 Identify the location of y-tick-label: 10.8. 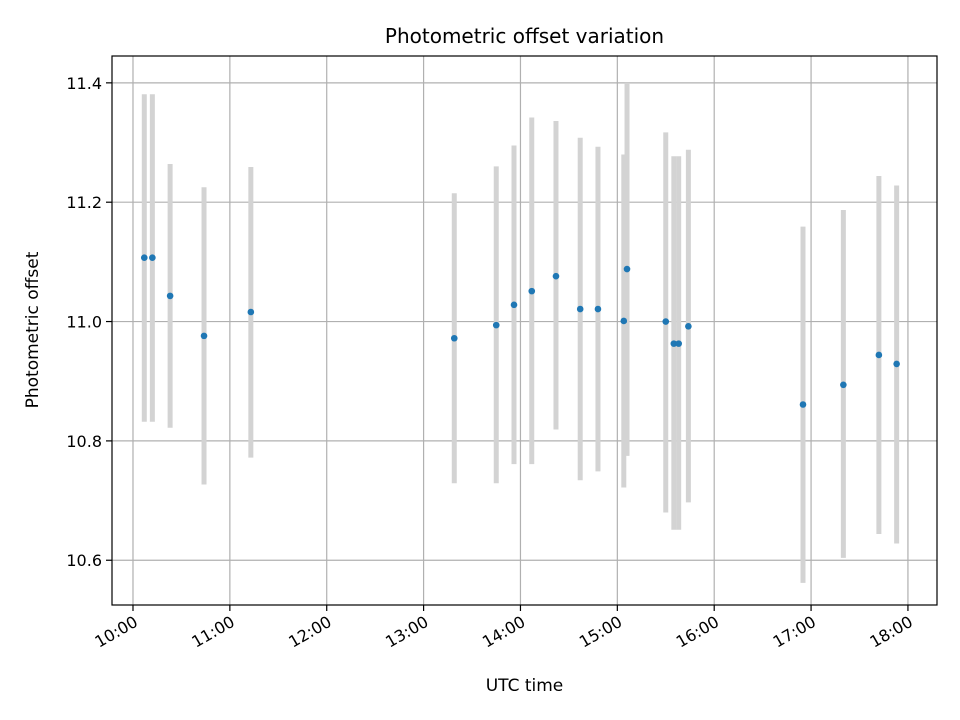
(84, 441).